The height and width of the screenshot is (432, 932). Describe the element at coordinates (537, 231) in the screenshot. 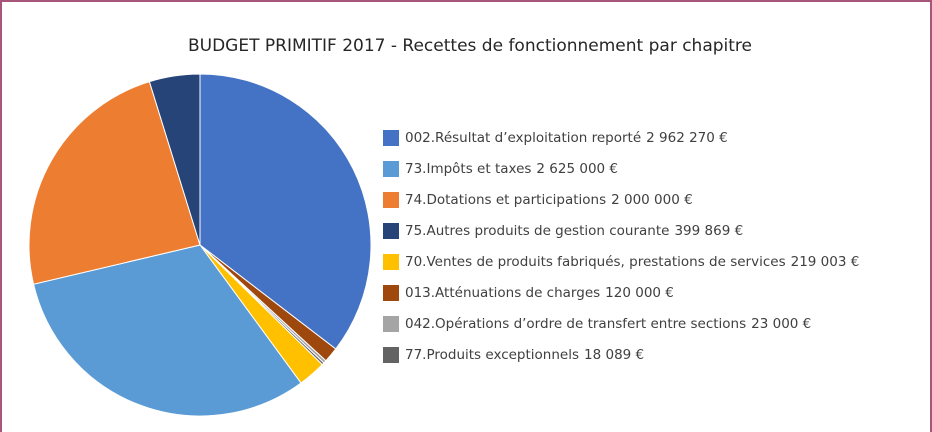

I see `legend-name: 75.Autres produits de gestion courante` at that location.